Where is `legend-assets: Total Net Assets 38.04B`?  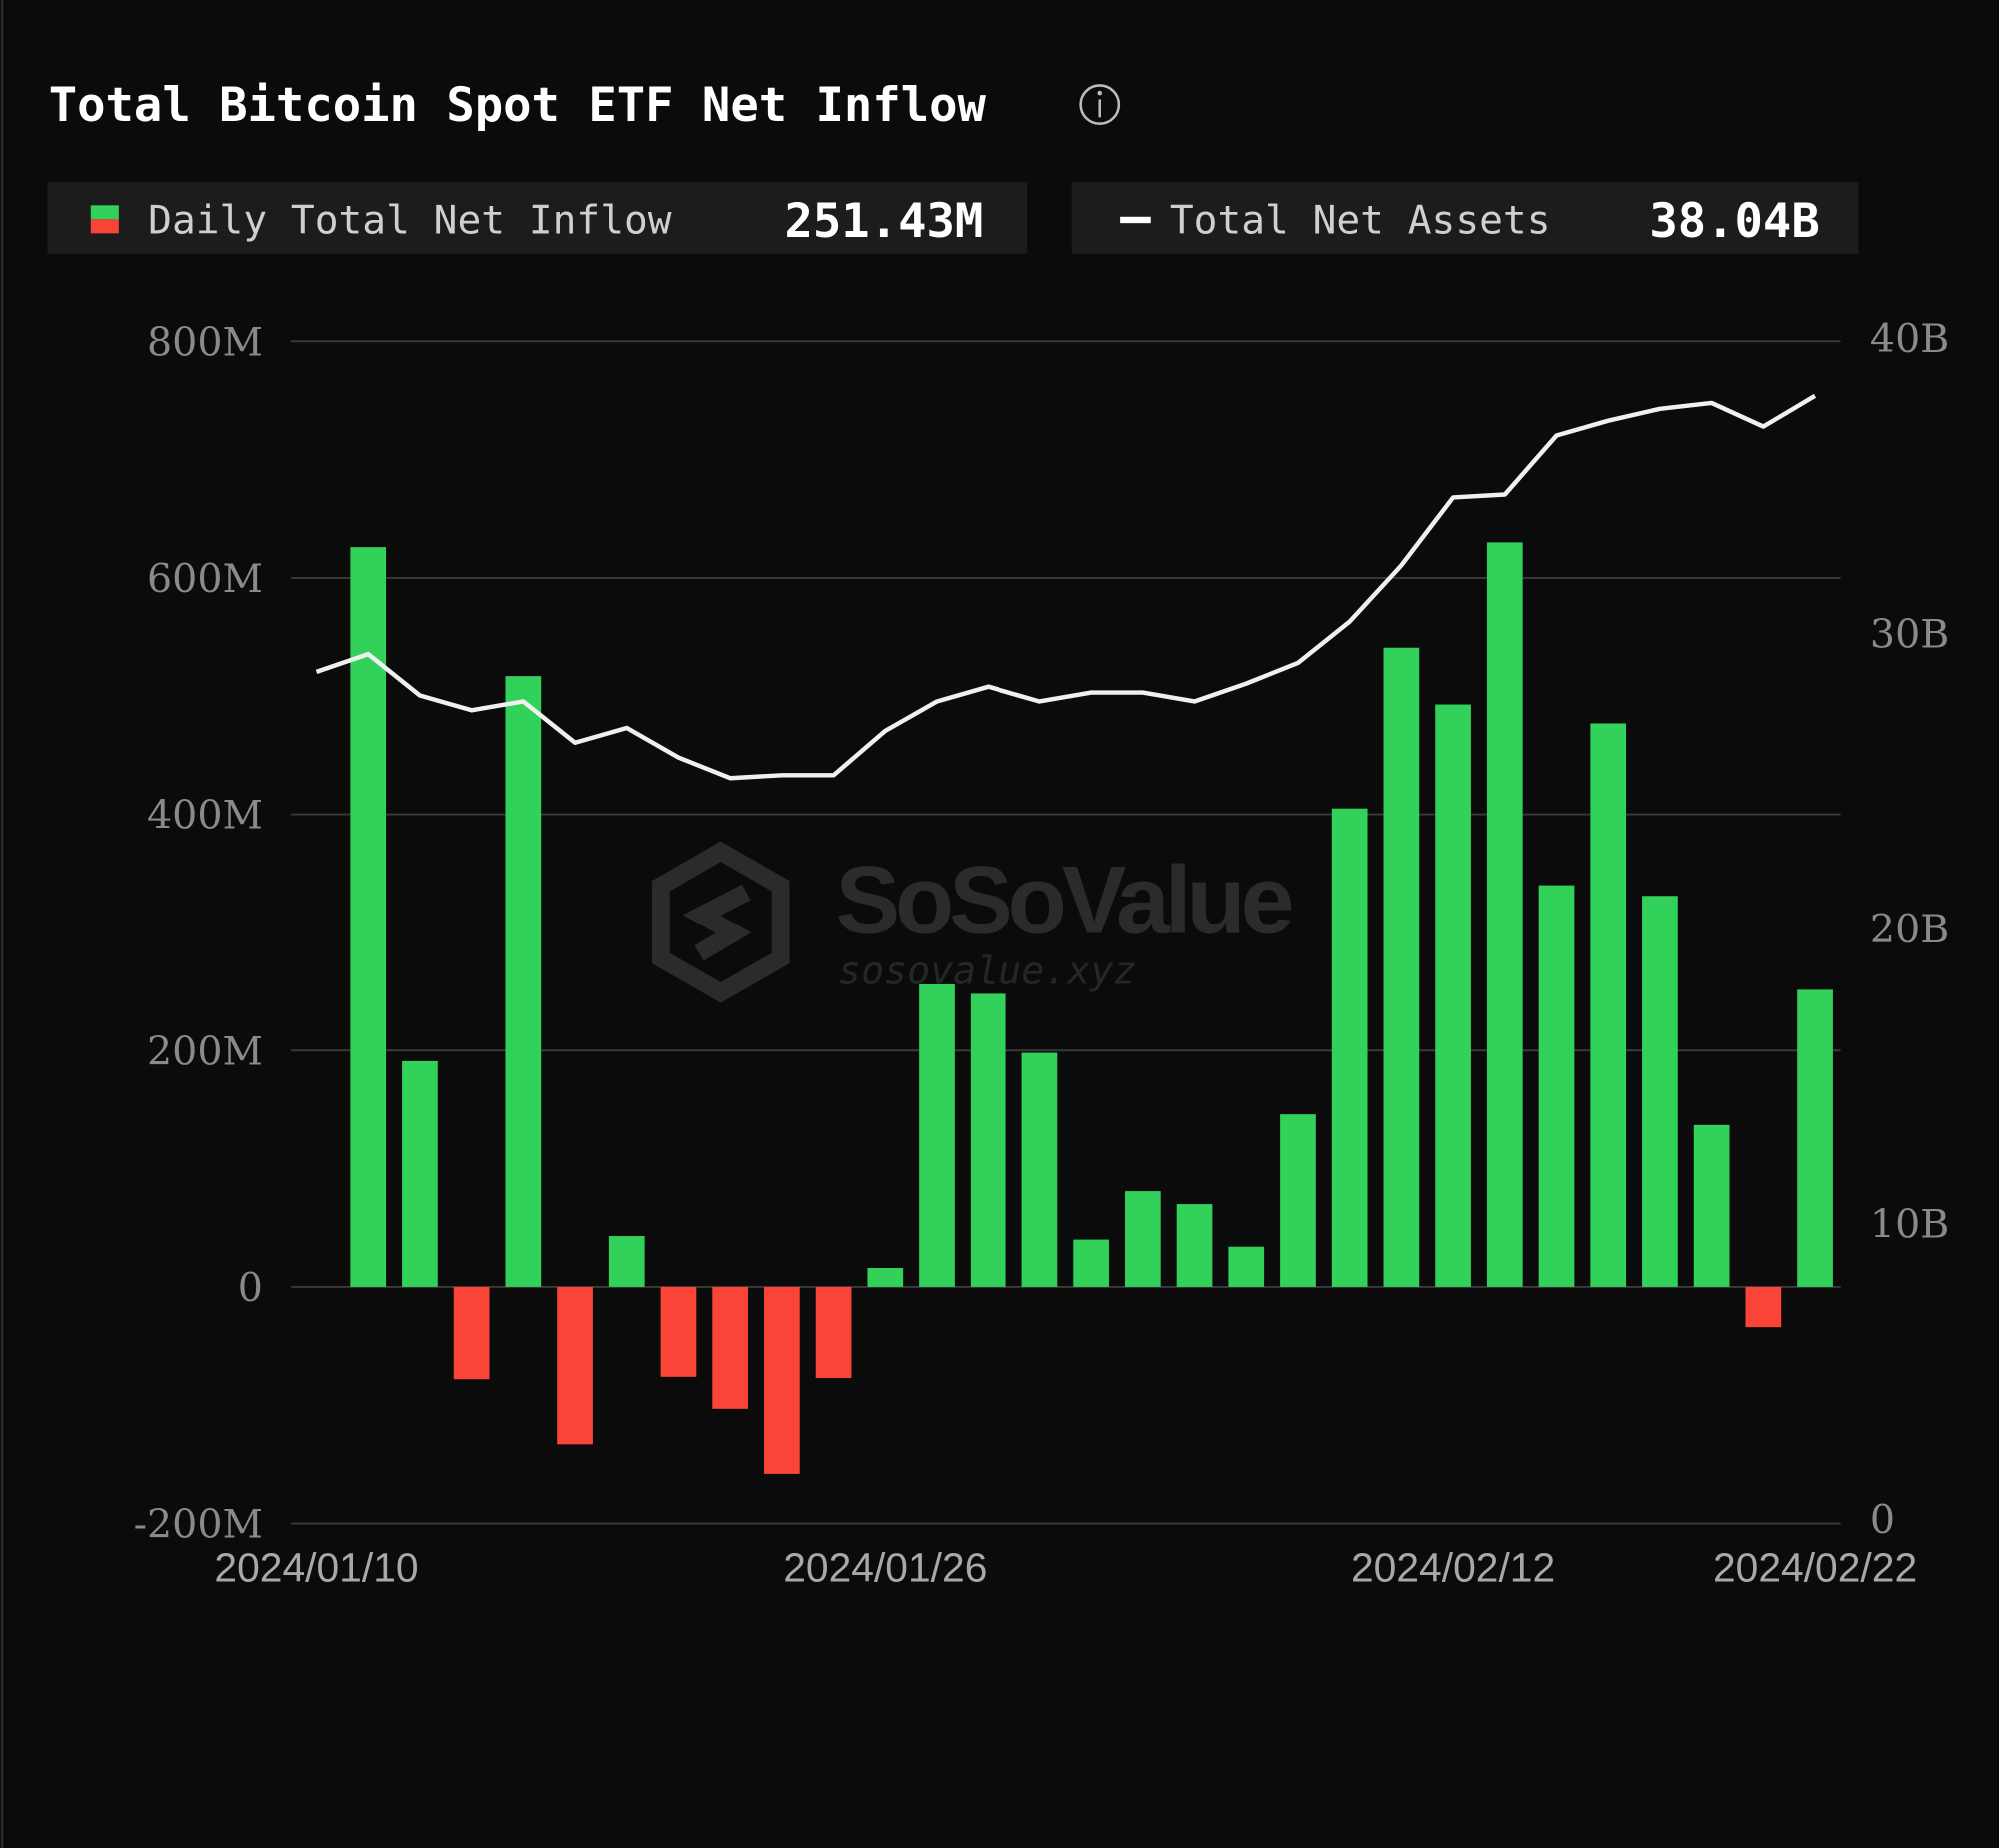
legend-assets: Total Net Assets 38.04B is located at coordinates (1465, 218).